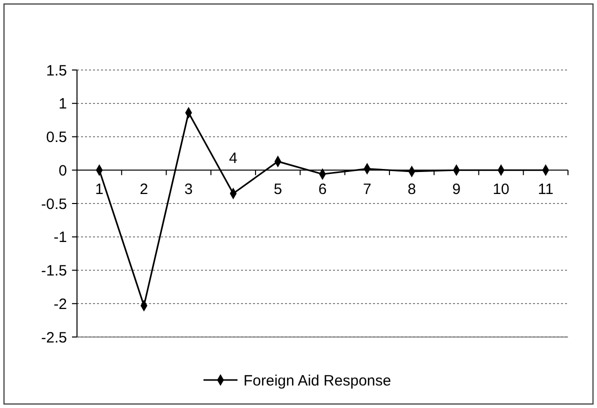 This screenshot has width=597, height=408. What do you see at coordinates (54, 271) in the screenshot?
I see `y-tick-label: -1.5` at bounding box center [54, 271].